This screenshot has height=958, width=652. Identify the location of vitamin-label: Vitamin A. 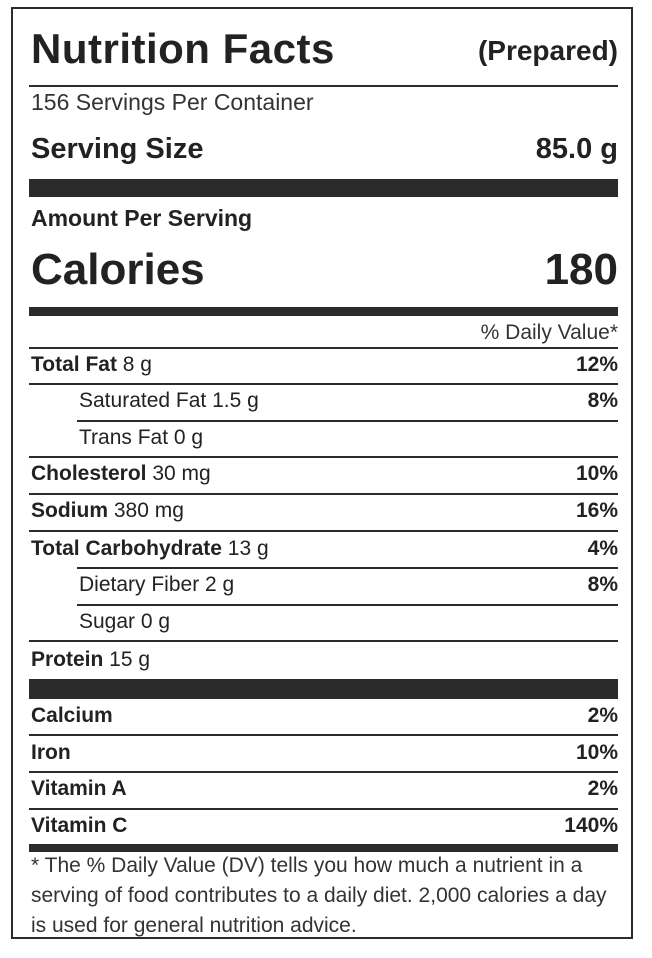
(79, 788).